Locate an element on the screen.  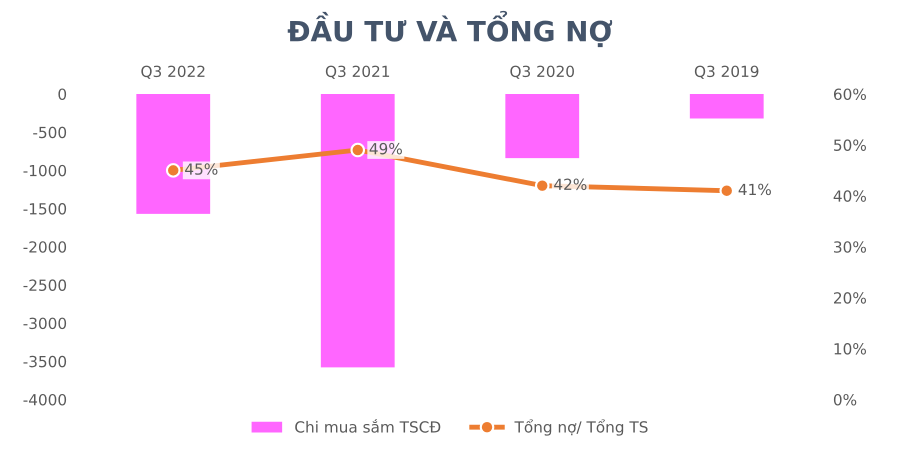
y-tick-label: -1500 is located at coordinates (44, 209).